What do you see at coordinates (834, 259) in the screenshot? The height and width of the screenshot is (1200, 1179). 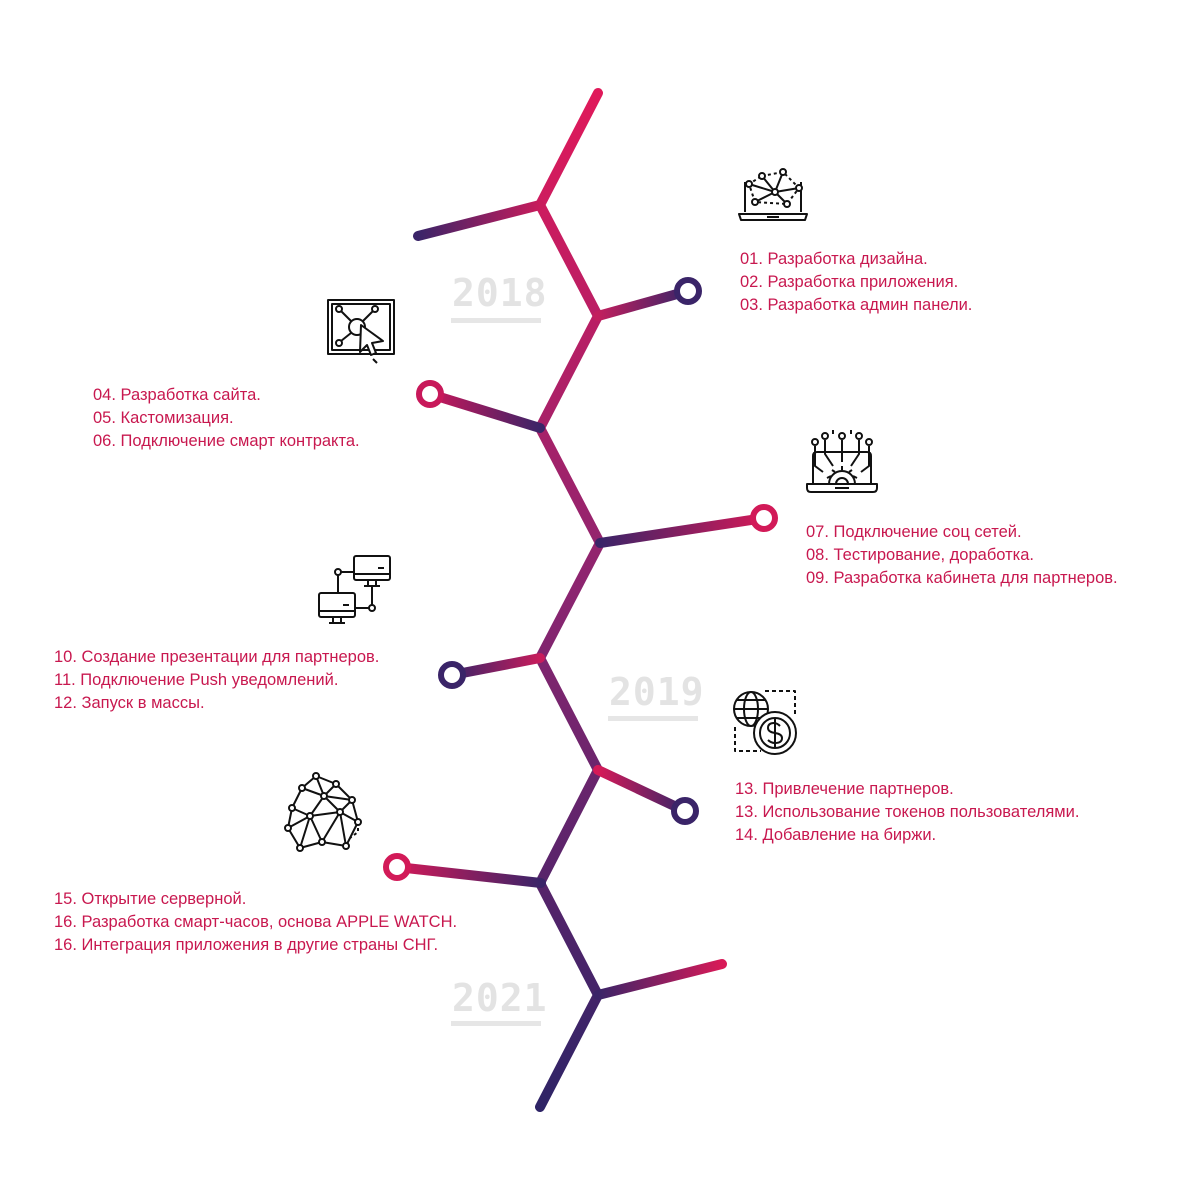 I see `milestone-item: 01. Разработка дизайна.` at bounding box center [834, 259].